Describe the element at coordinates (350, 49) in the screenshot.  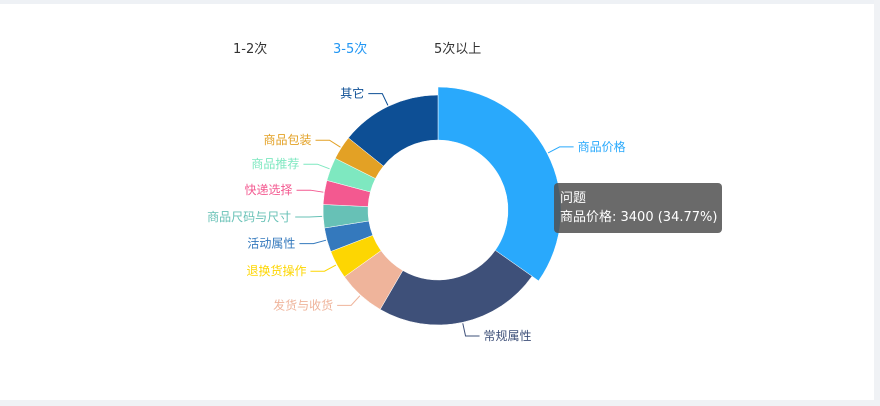
I see `tab-3-5-times: 3-5次` at that location.